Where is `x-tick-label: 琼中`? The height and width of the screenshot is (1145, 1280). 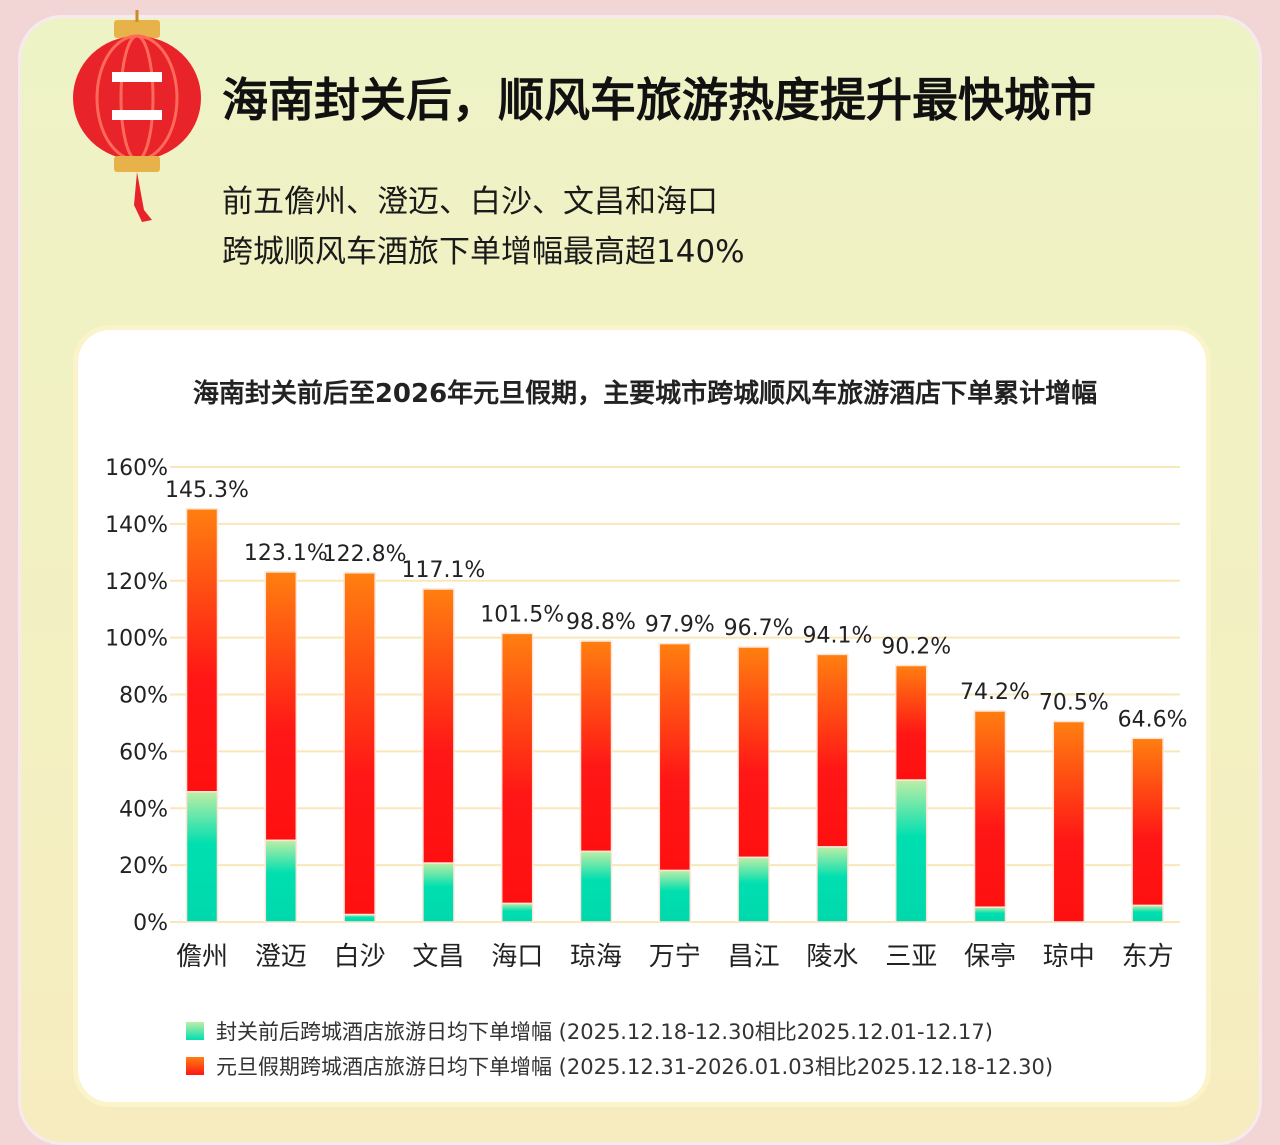 x-tick-label: 琼中 is located at coordinates (1069, 957).